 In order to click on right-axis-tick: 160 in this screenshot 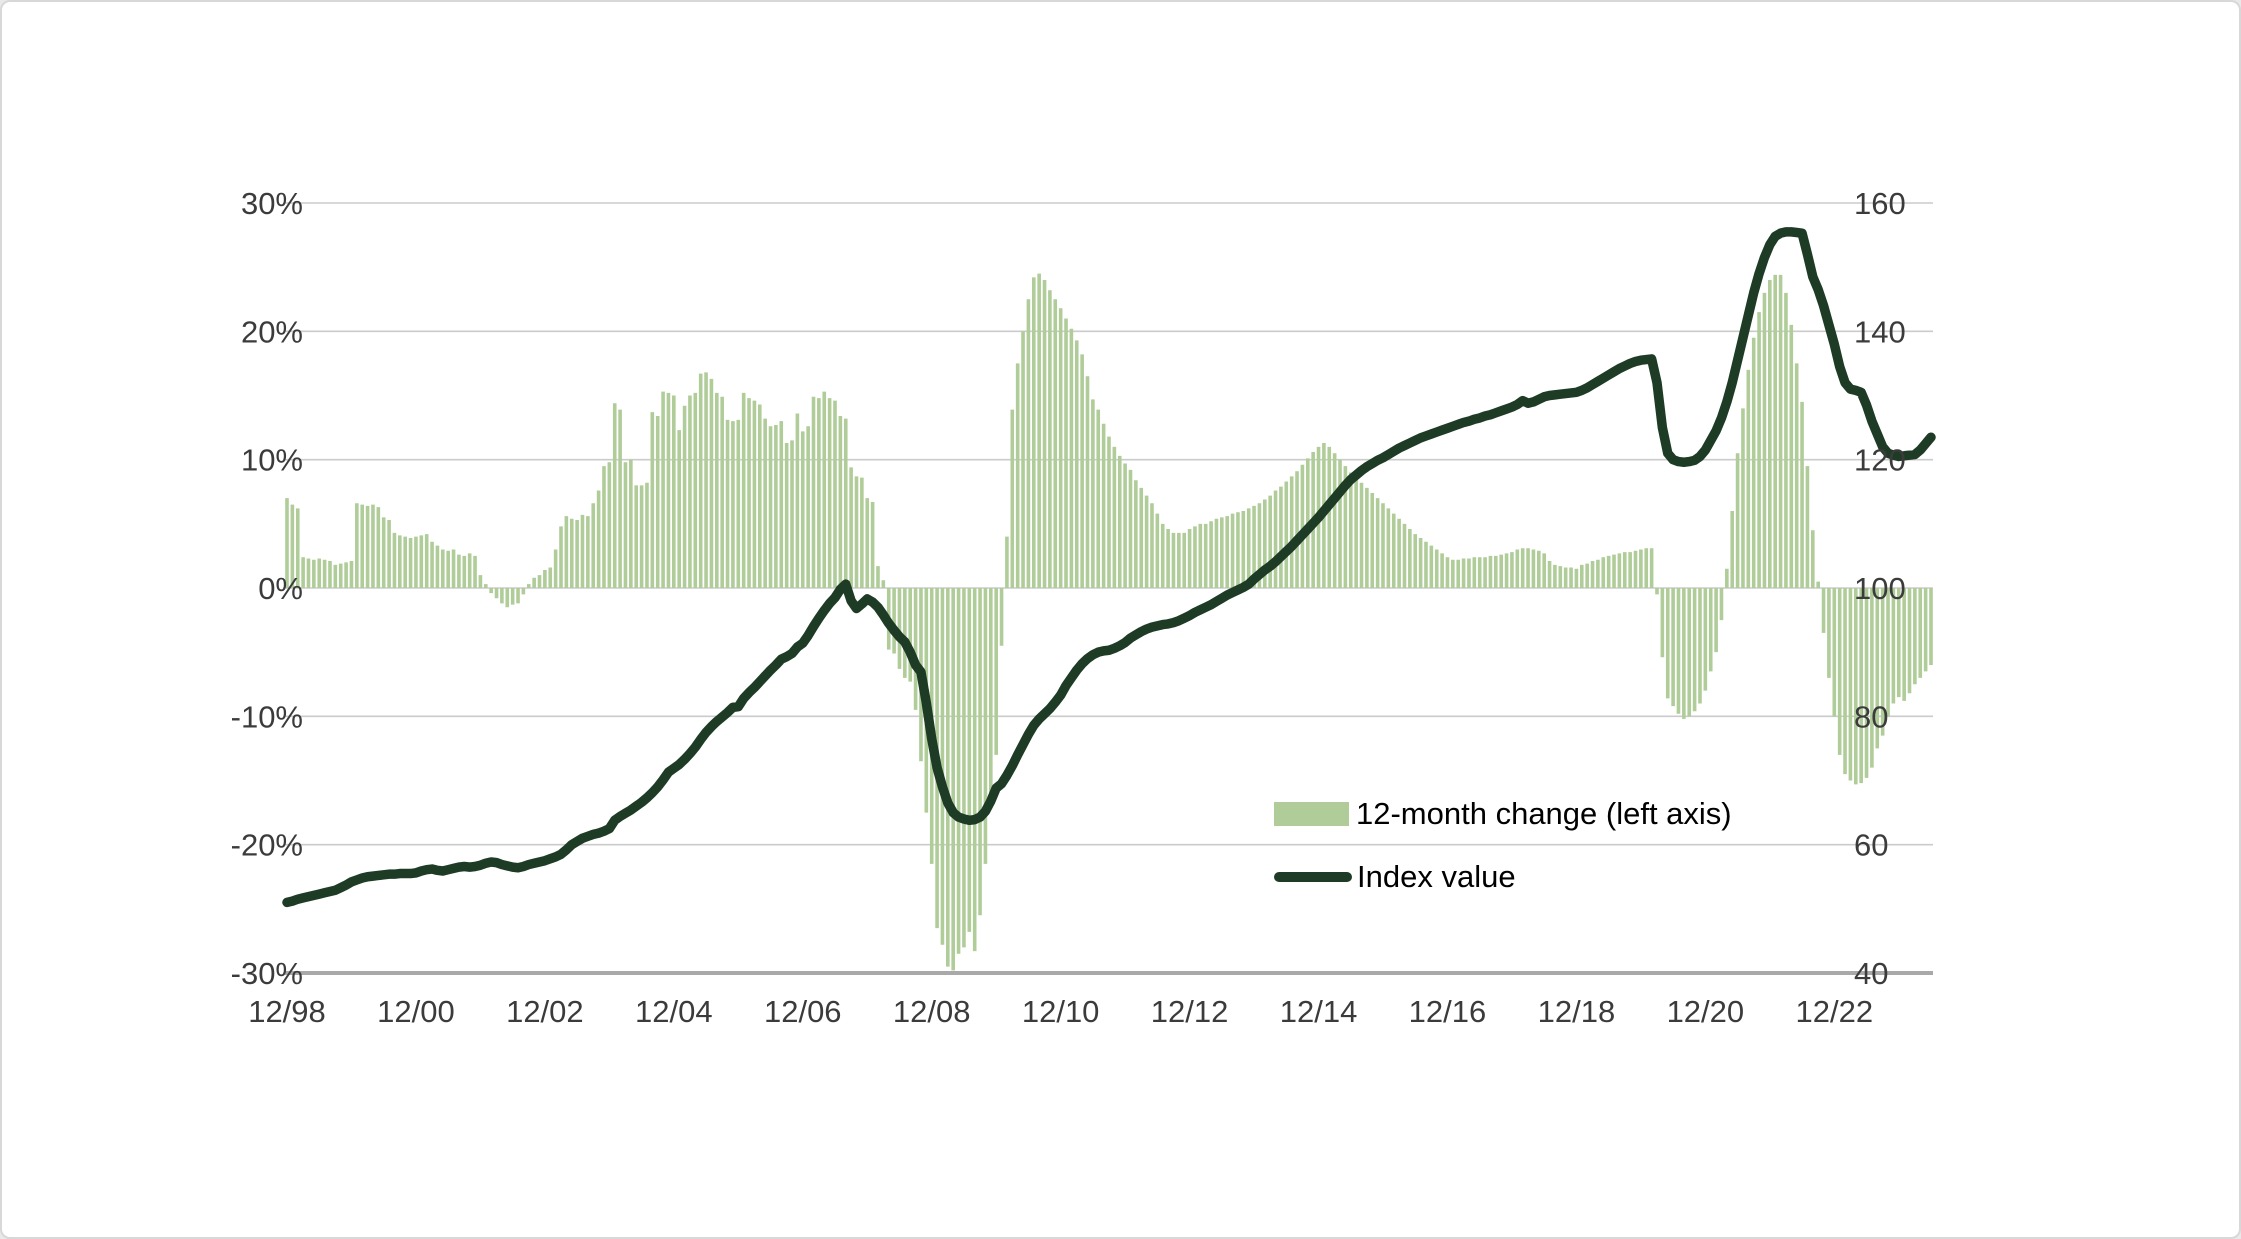, I will do `click(1880, 203)`.